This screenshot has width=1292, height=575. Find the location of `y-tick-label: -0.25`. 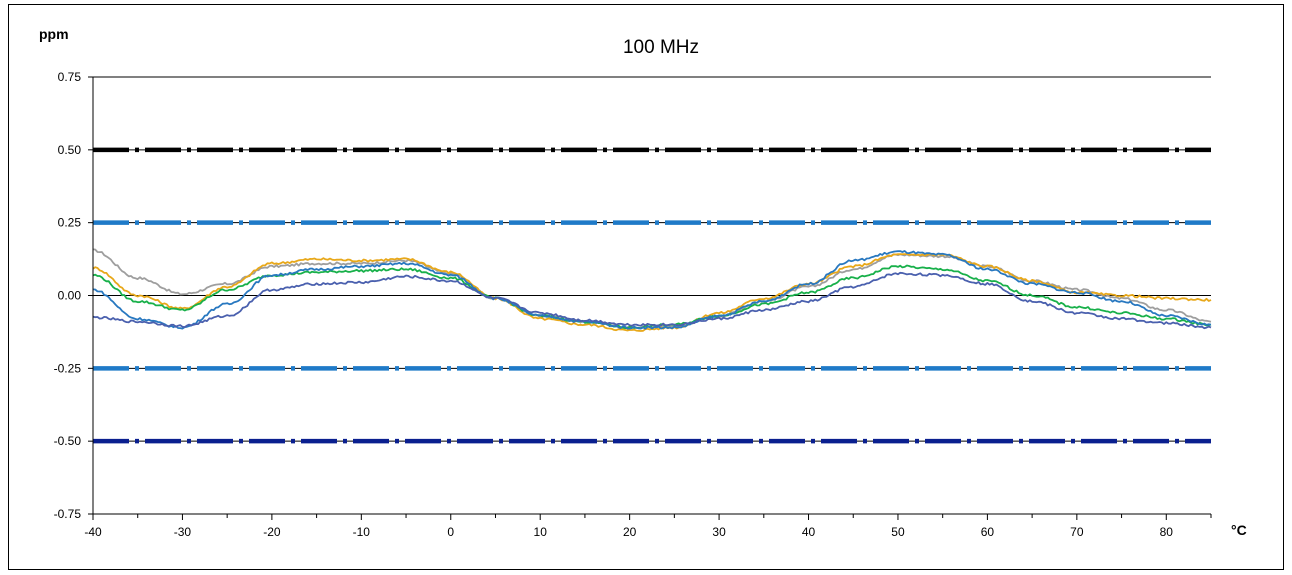

y-tick-label: -0.25 is located at coordinates (68, 368).